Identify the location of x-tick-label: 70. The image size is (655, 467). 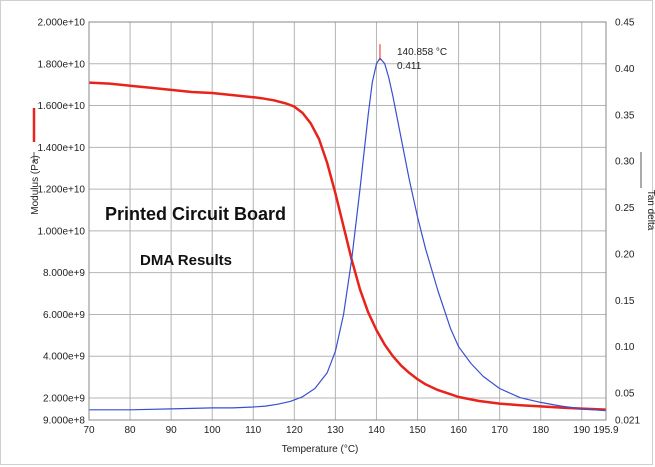
(89, 430).